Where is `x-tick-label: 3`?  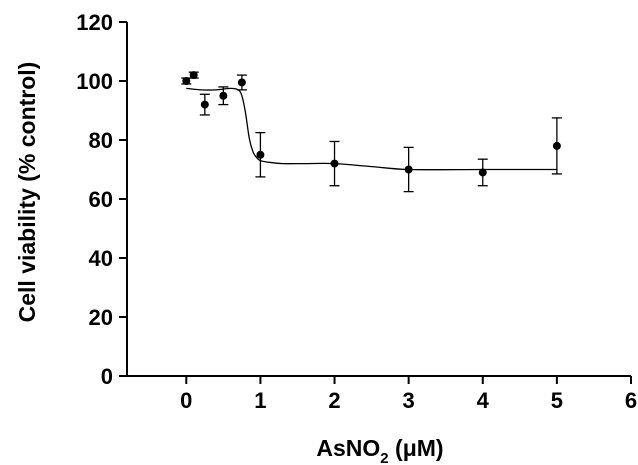
x-tick-label: 3 is located at coordinates (409, 400).